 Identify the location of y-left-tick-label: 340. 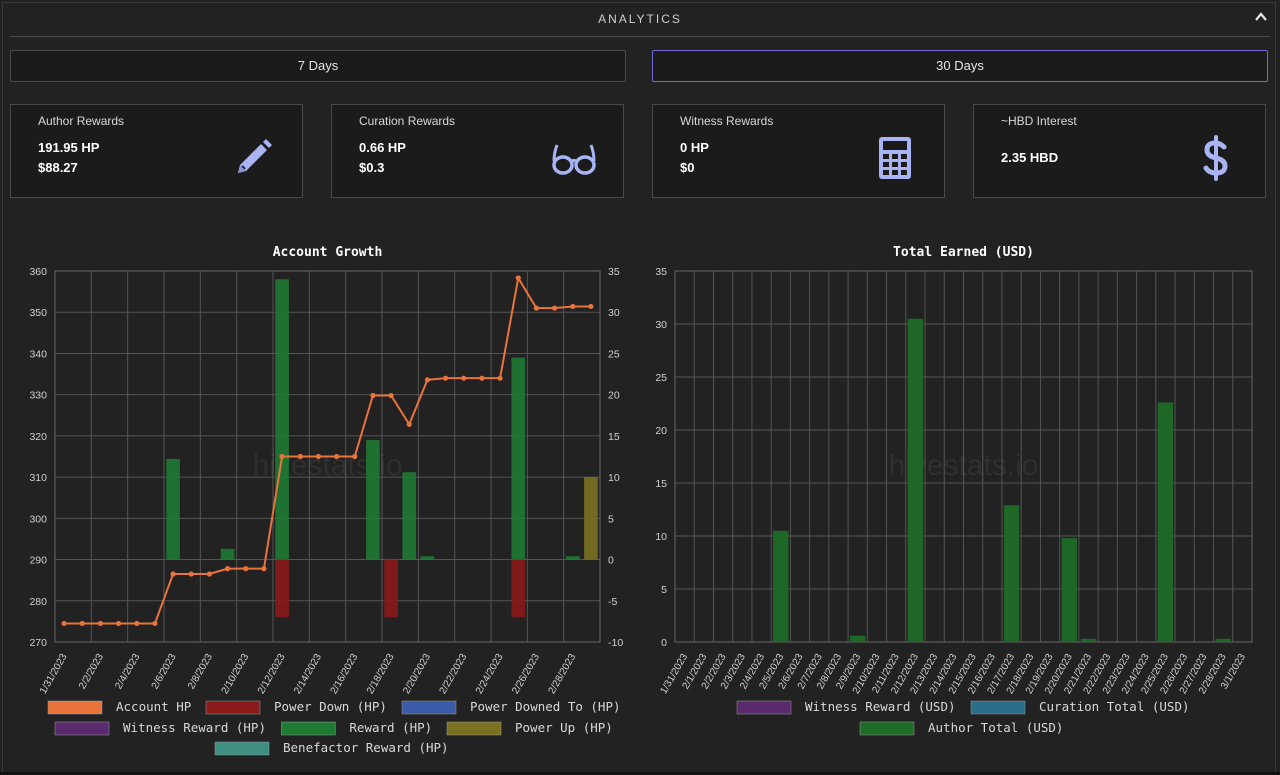
(38, 354).